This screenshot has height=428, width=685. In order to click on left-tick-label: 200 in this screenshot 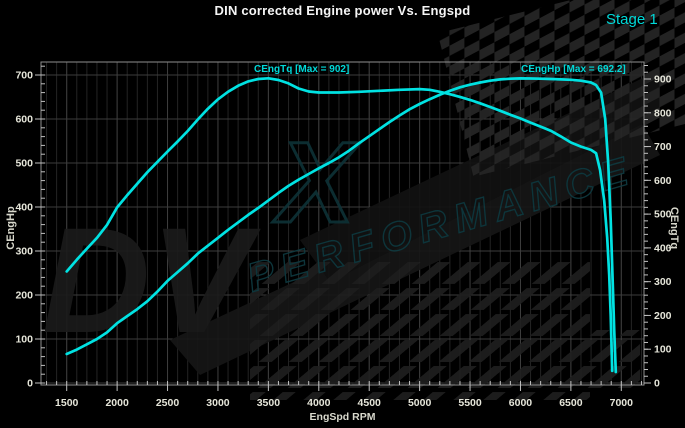, I will do `click(24, 296)`.